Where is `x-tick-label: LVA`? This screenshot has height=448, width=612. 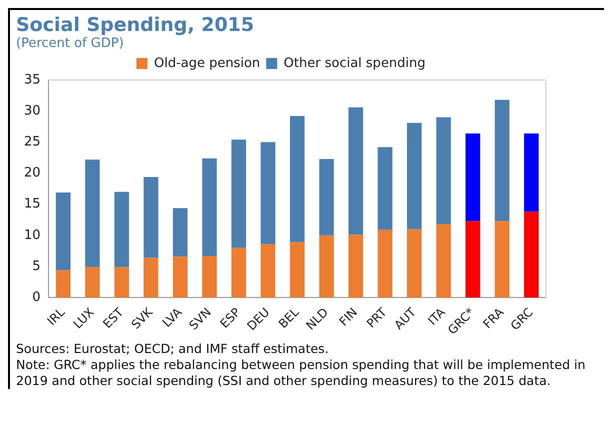 x-tick-label: LVA is located at coordinates (173, 317).